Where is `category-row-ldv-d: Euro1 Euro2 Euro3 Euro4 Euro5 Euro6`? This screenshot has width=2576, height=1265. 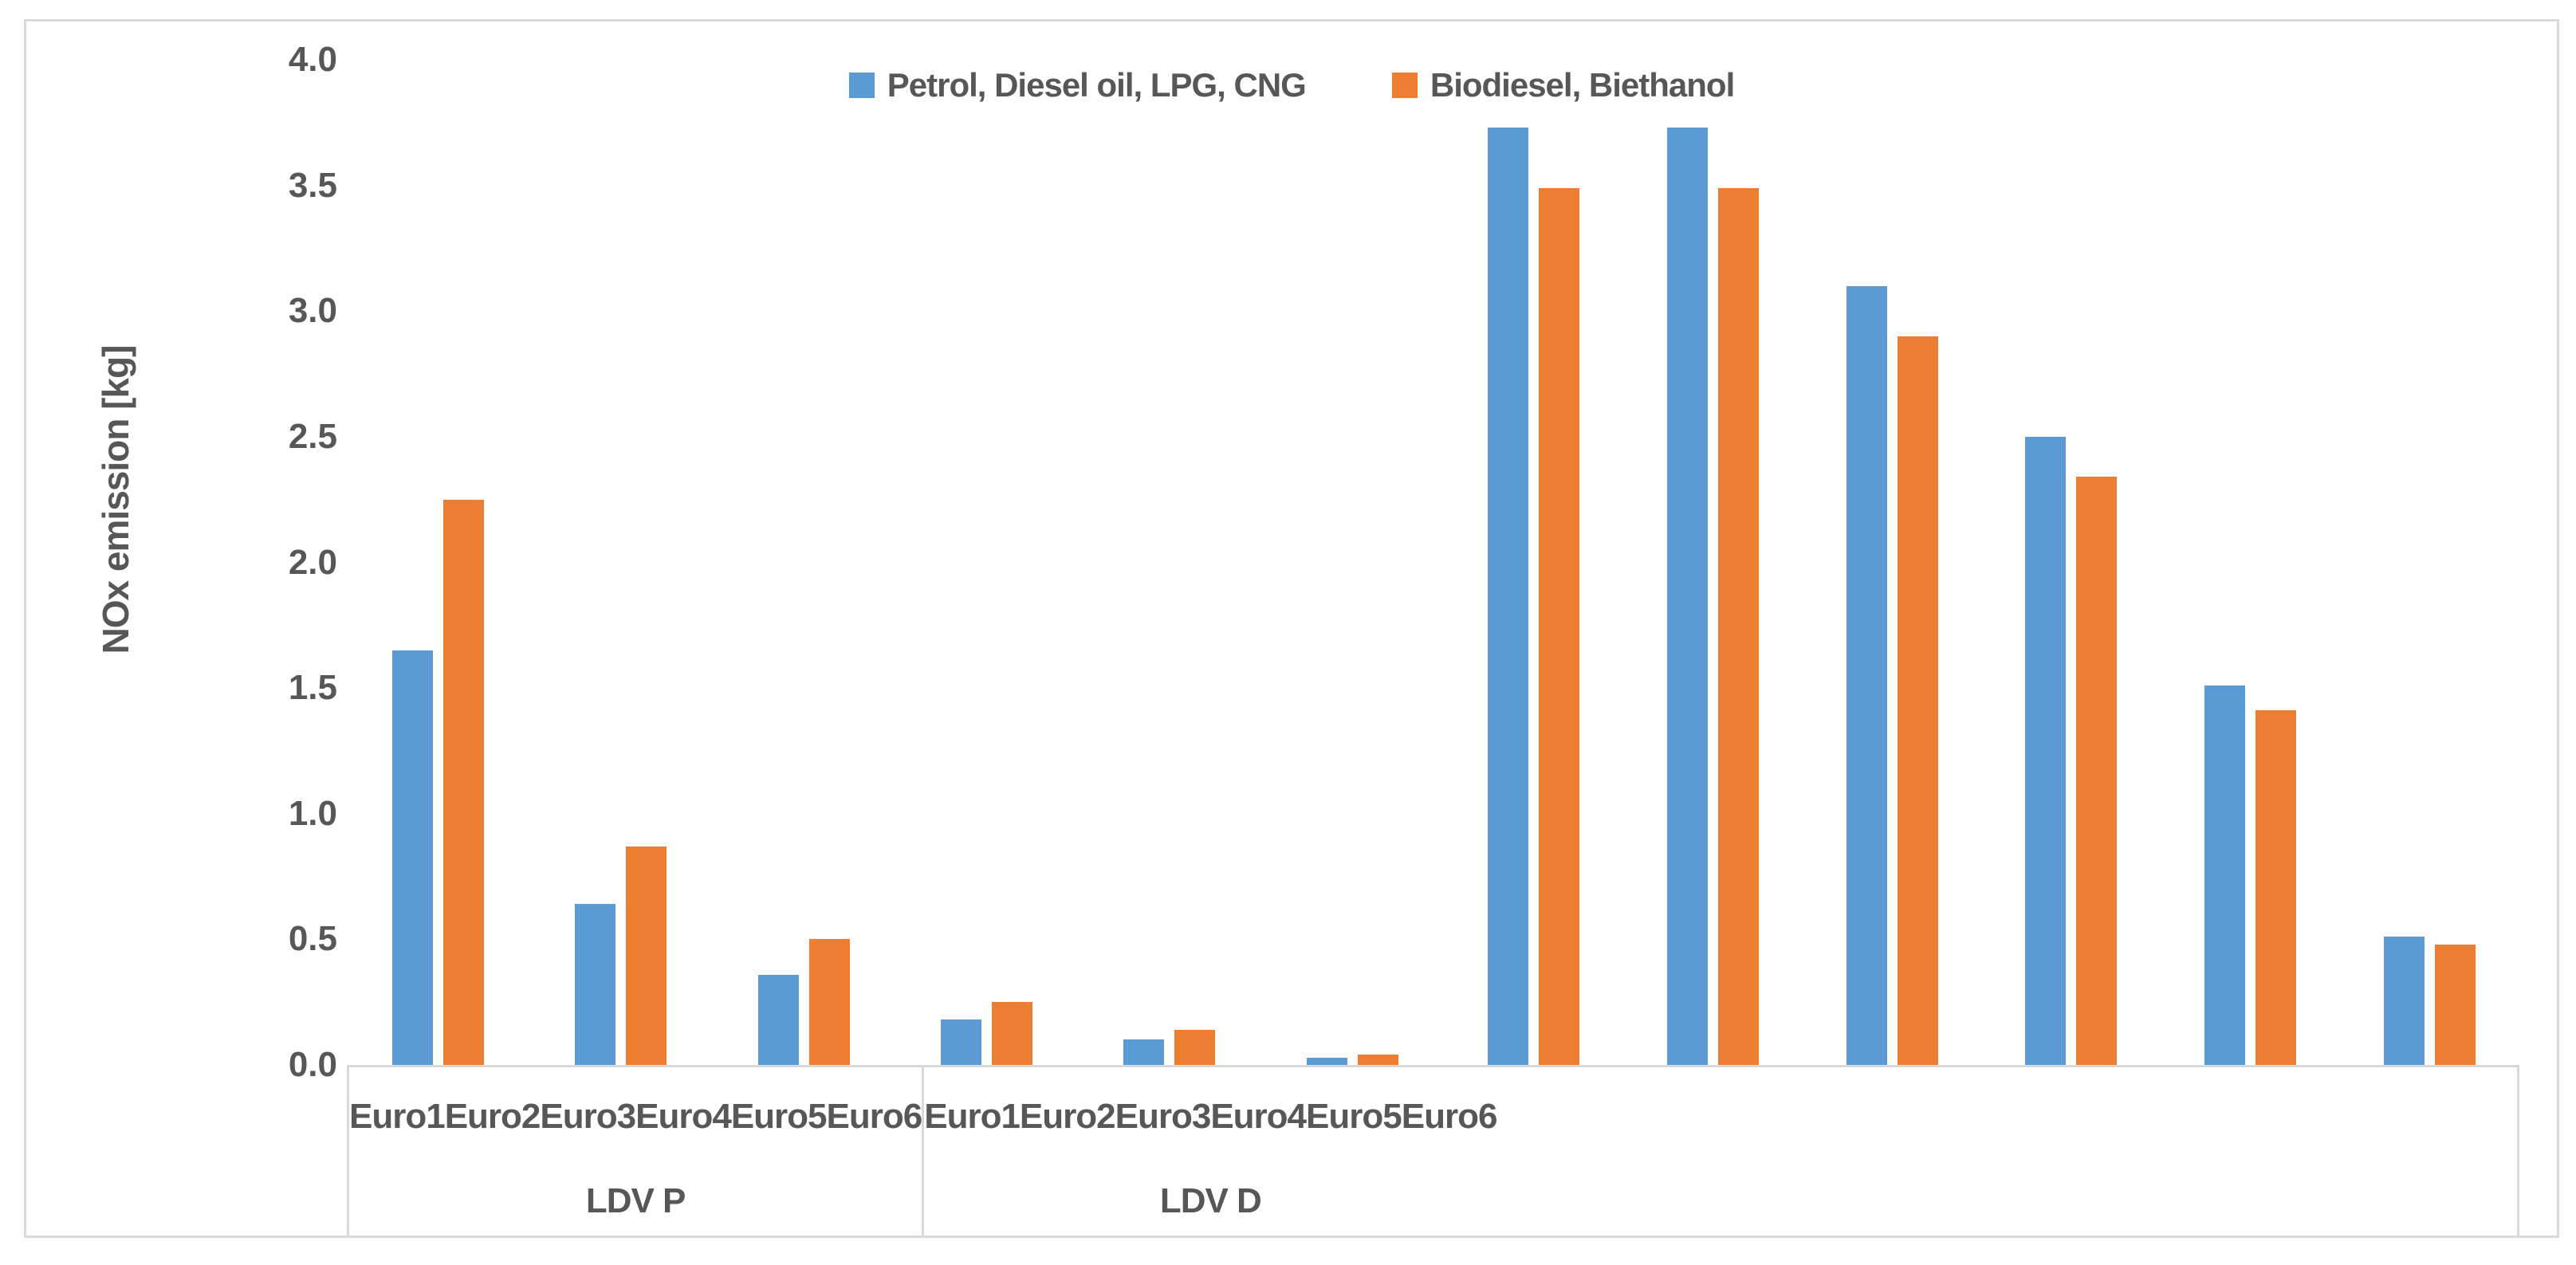 category-row-ldv-d: Euro1 Euro2 Euro3 Euro4 Euro5 Euro6 is located at coordinates (1211, 1116).